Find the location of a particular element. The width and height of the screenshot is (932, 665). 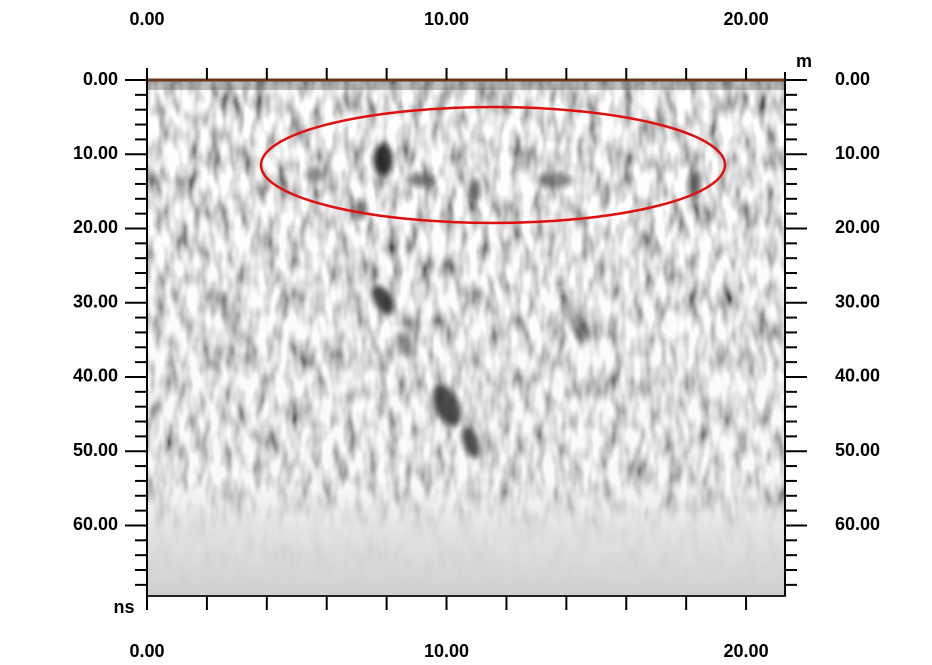

highlight-ellipse is located at coordinates (493, 165).